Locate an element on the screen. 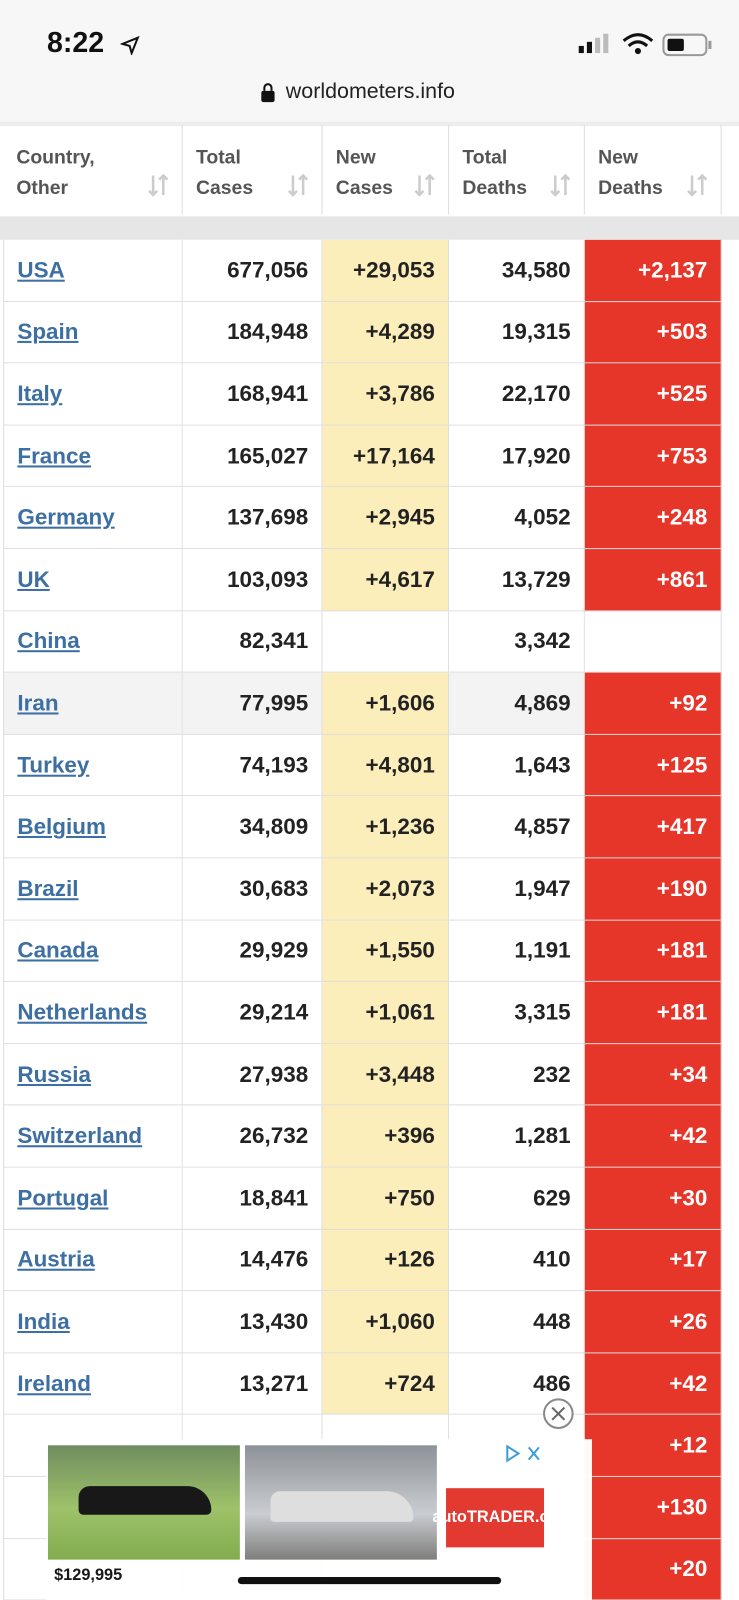 The image size is (739, 1600). country-link: UK is located at coordinates (93, 580).